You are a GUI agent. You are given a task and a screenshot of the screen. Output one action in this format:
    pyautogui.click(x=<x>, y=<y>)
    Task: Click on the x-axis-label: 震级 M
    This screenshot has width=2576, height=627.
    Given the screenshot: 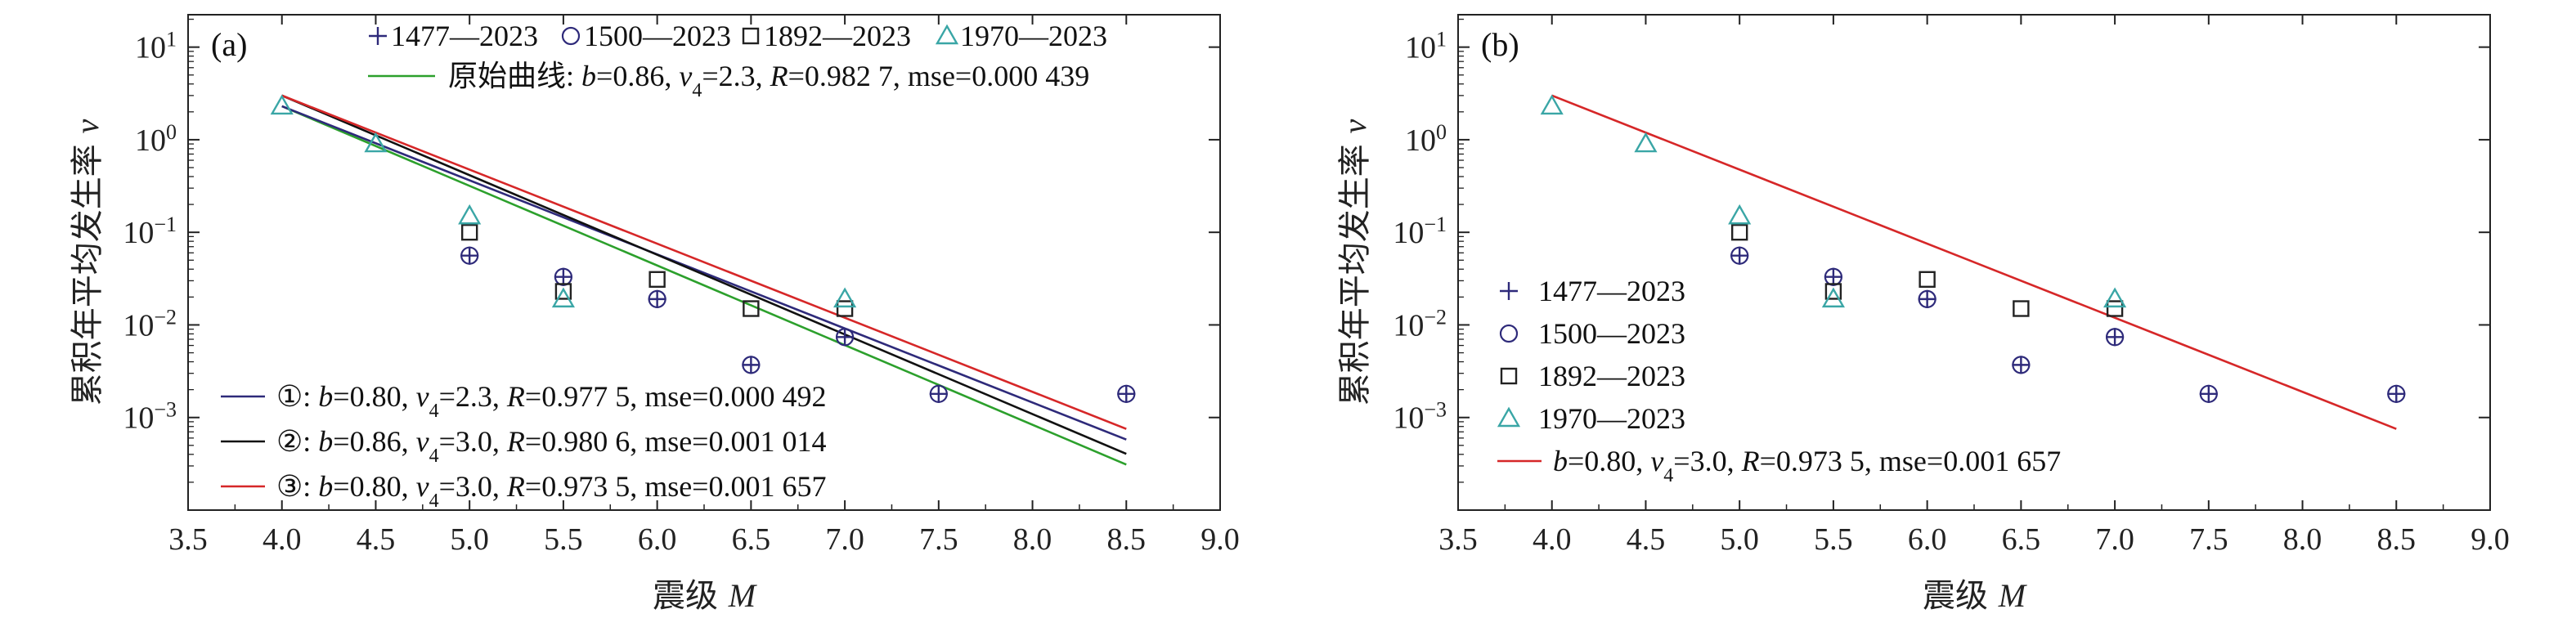 What is the action you would take?
    pyautogui.click(x=1975, y=596)
    